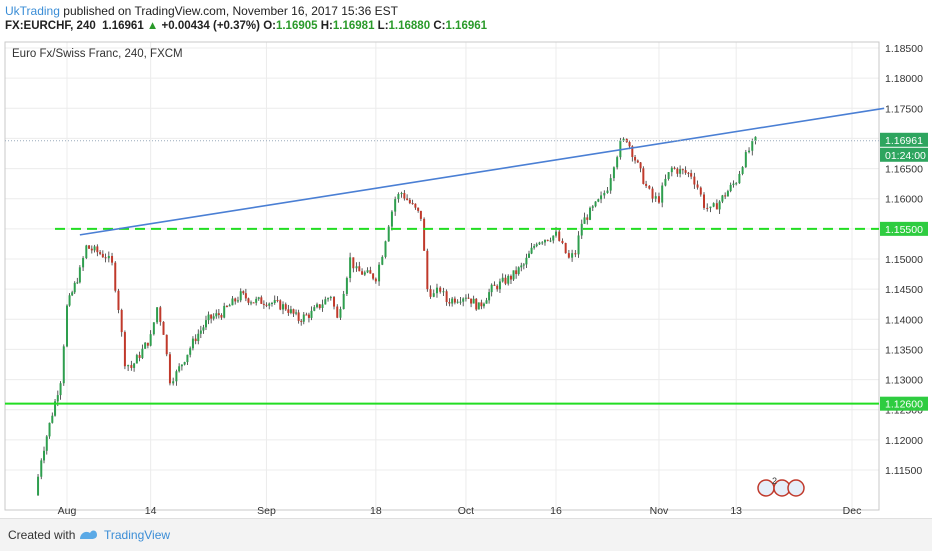  Describe the element at coordinates (904, 170) in the screenshot. I see `y-tick-label: 1.16500` at that location.